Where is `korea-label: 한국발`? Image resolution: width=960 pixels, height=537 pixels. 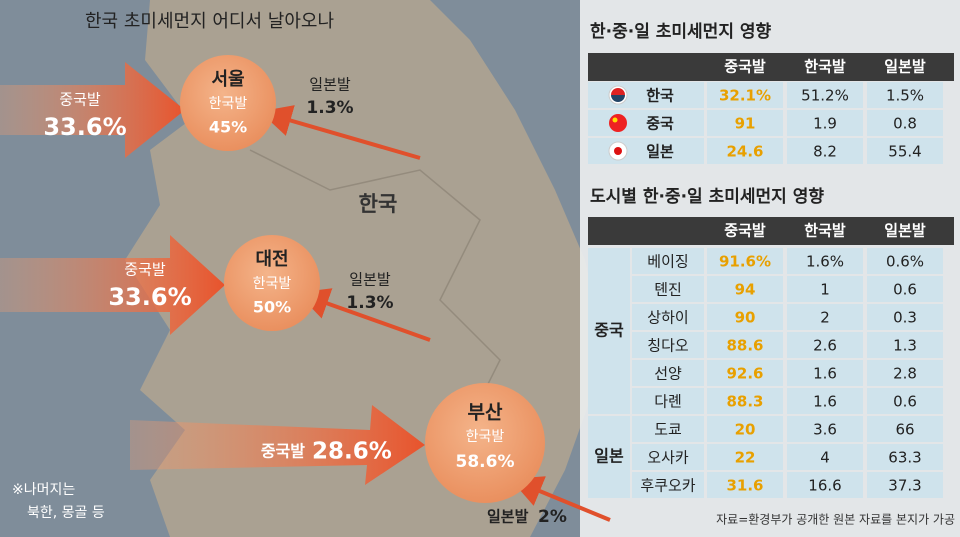
korea-label: 한국발 is located at coordinates (228, 104).